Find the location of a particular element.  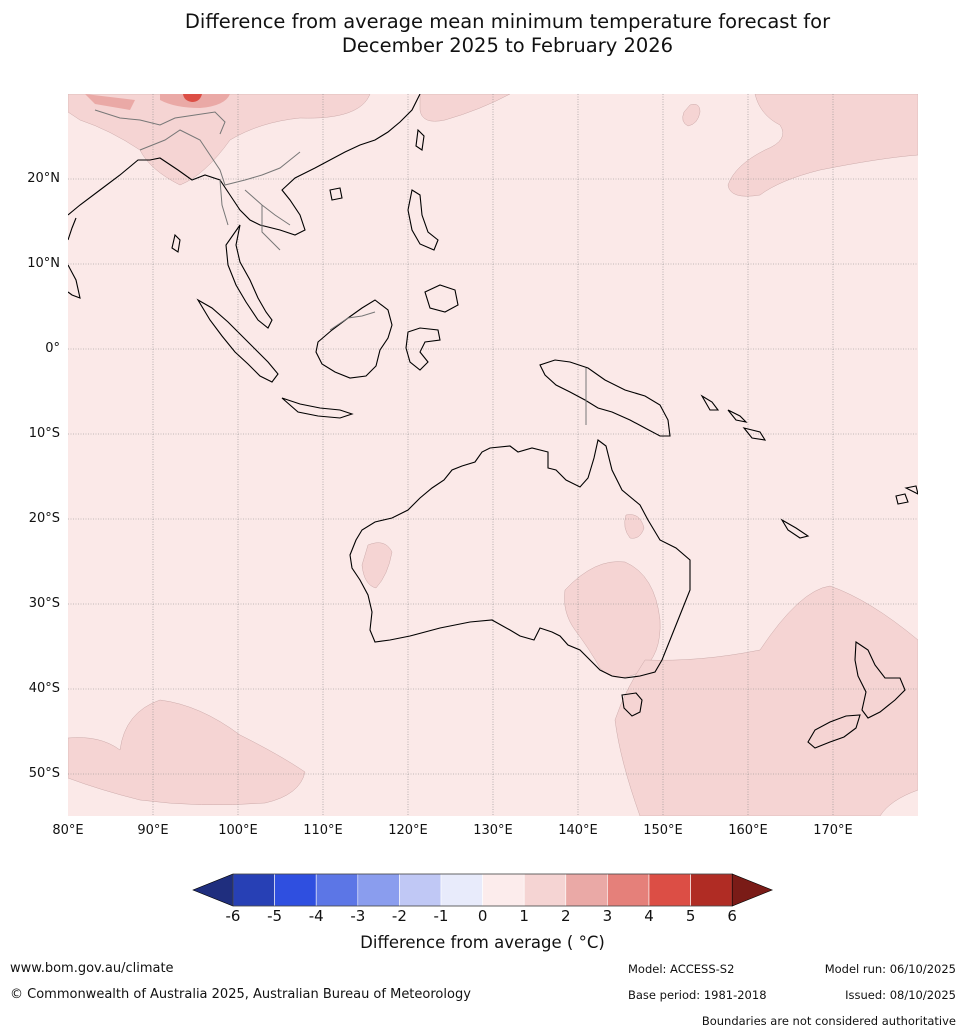

latitude-label: 0° is located at coordinates (52, 348).